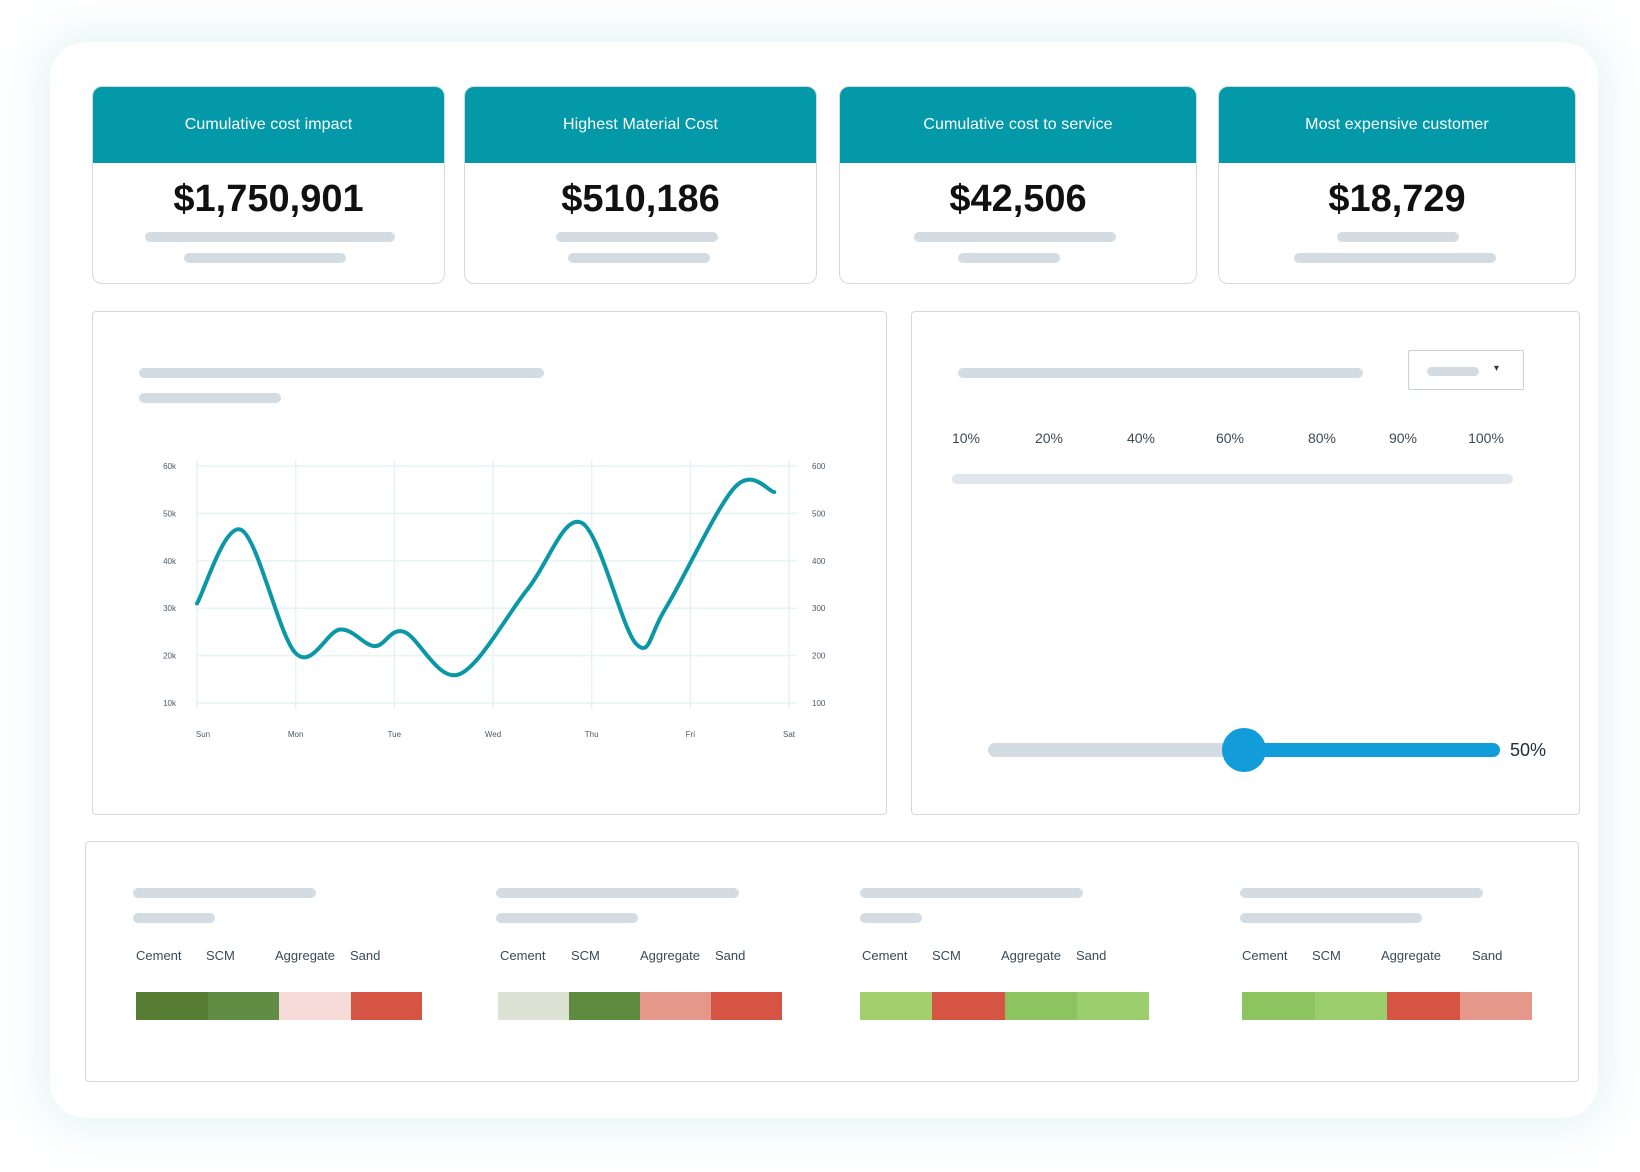  I want to click on y-tick-label-left: 10k, so click(170, 703).